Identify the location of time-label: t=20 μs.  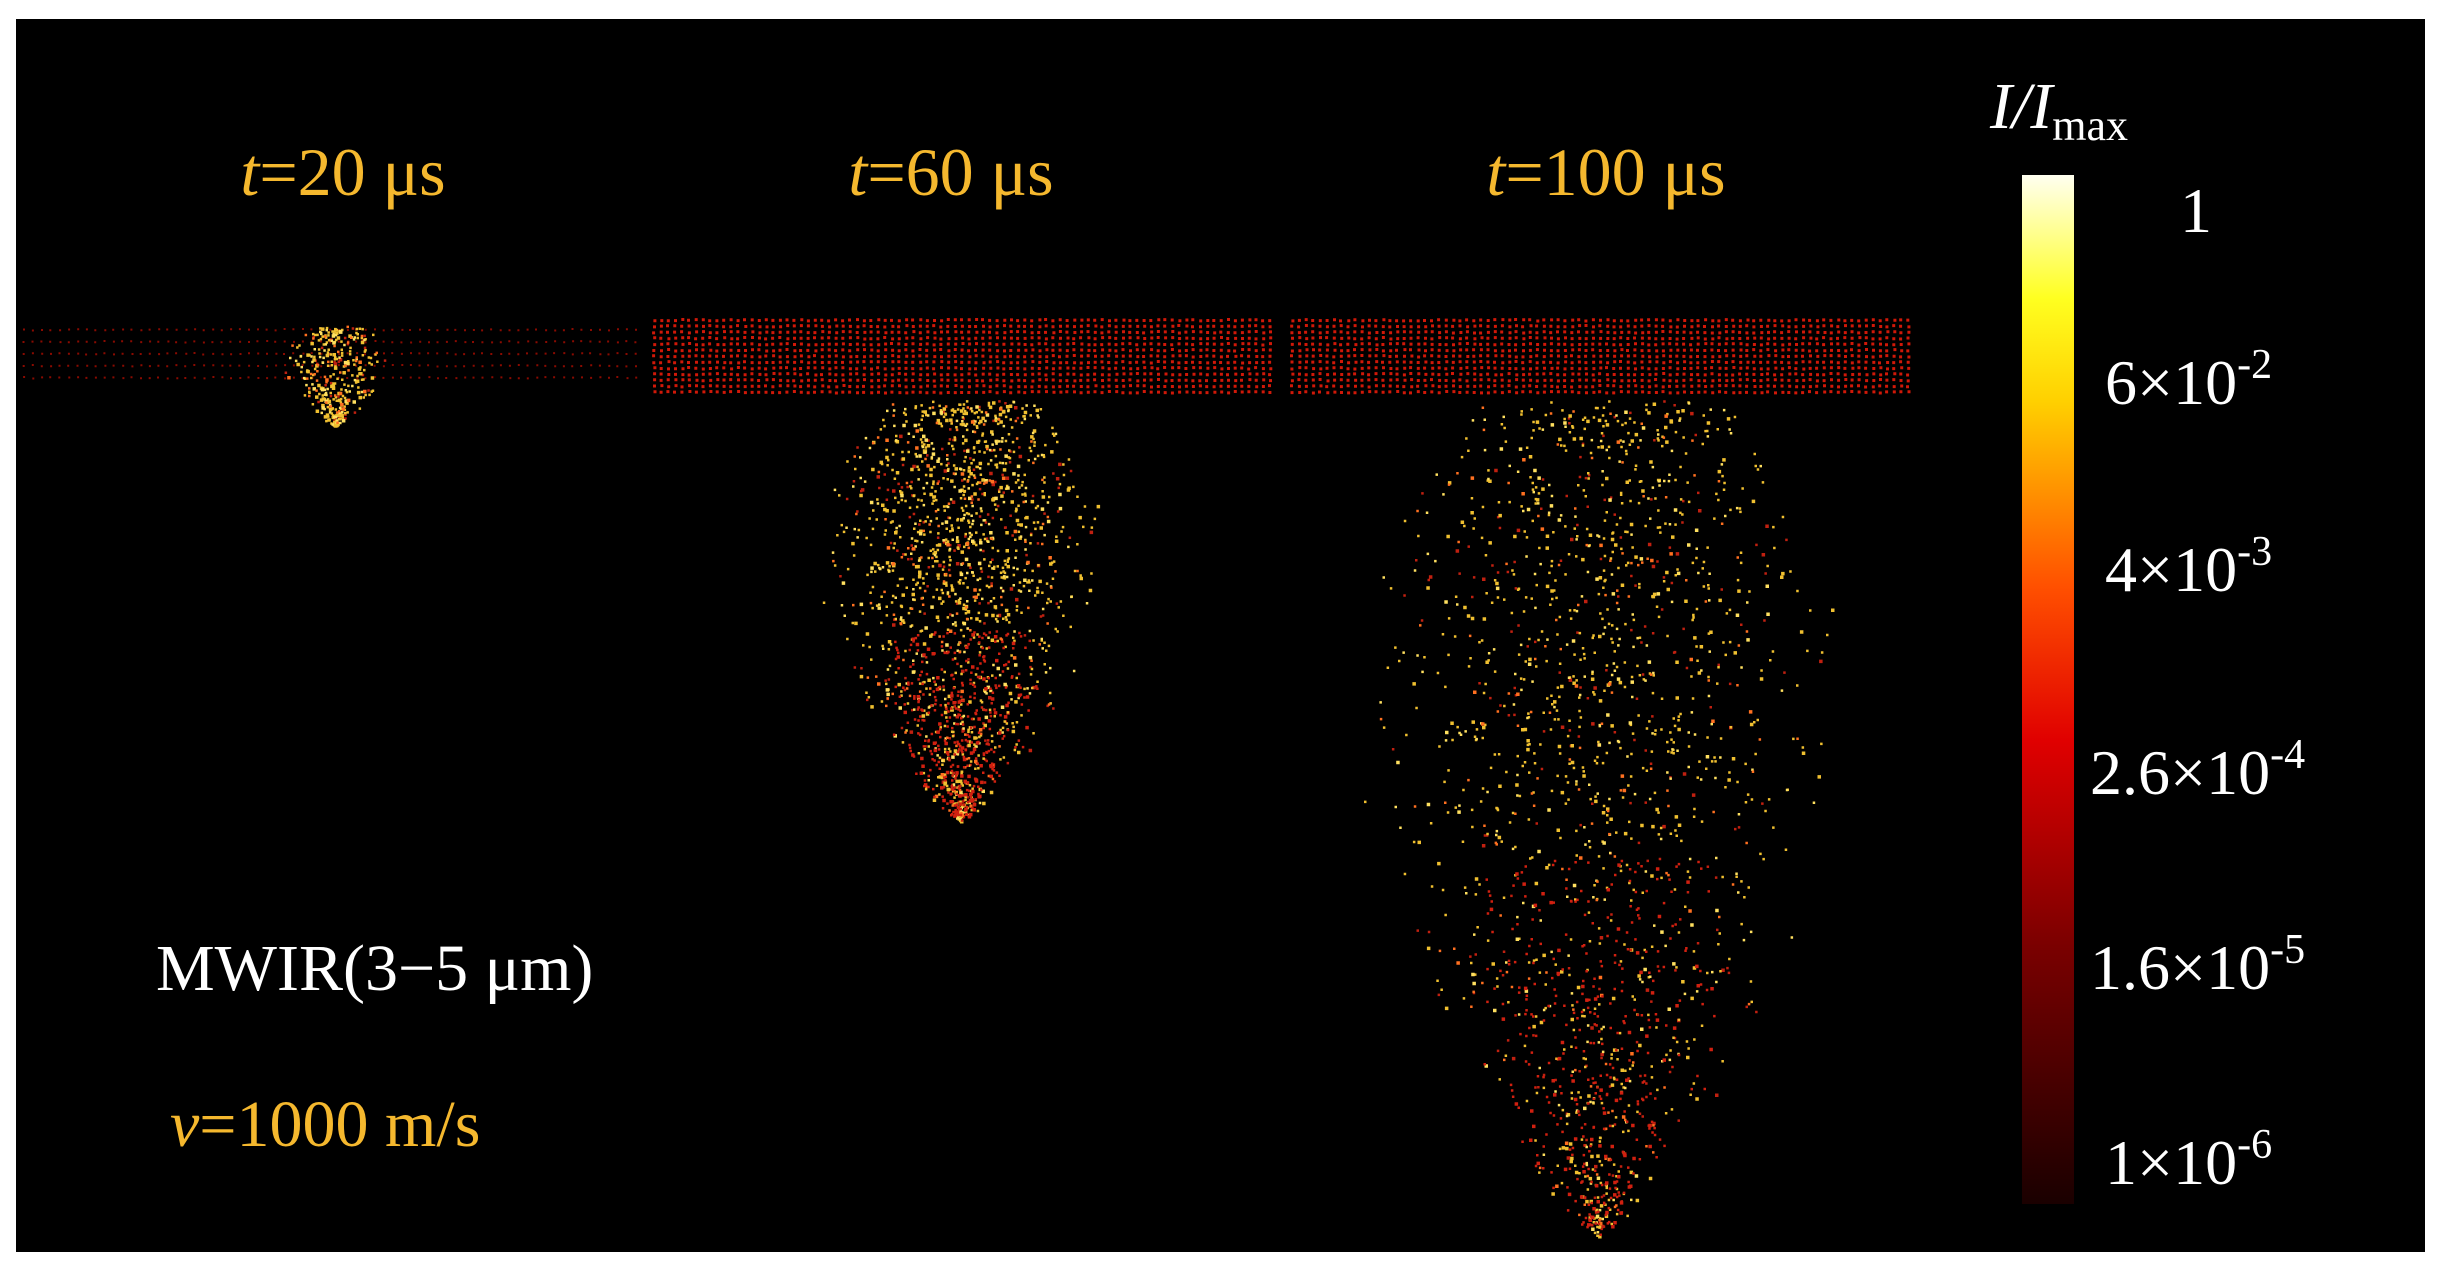
(342, 172).